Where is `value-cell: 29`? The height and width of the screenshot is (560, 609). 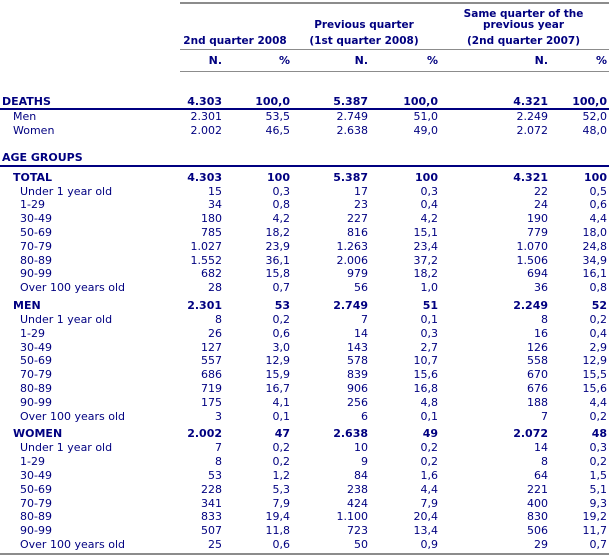
value-cell: 29 is located at coordinates (541, 544).